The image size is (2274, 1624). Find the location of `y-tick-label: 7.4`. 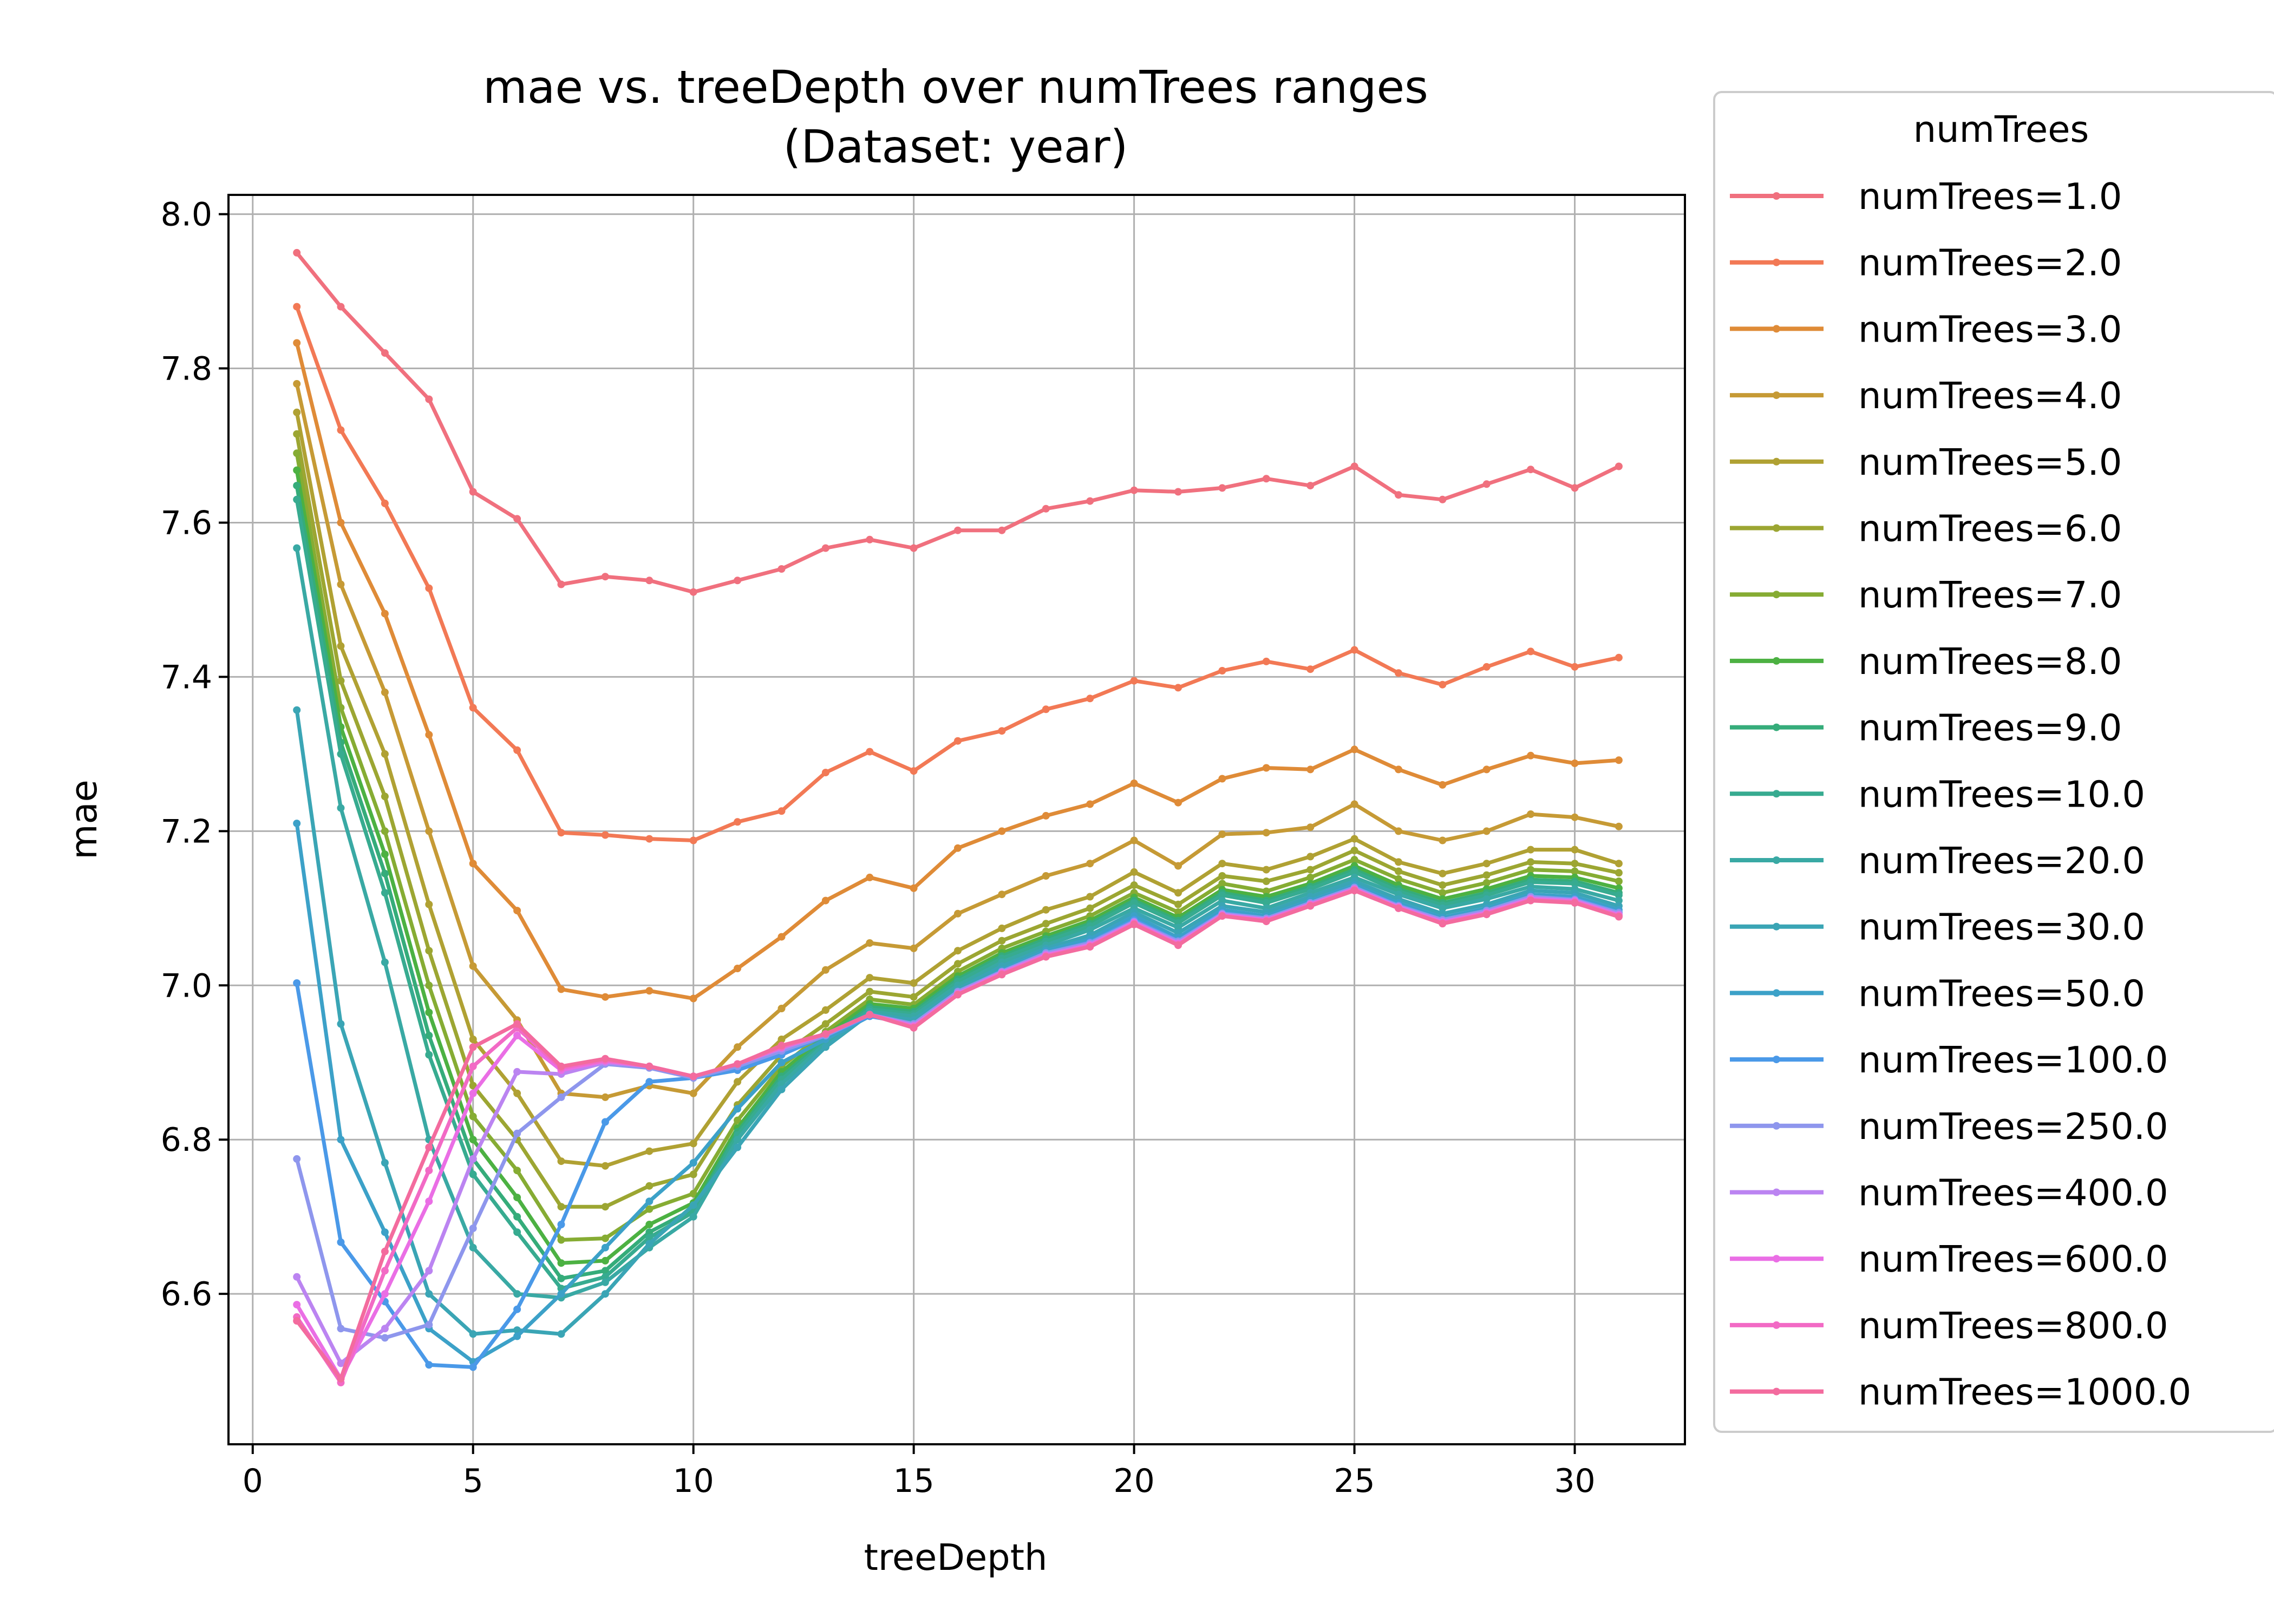

y-tick-label: 7.4 is located at coordinates (187, 677).